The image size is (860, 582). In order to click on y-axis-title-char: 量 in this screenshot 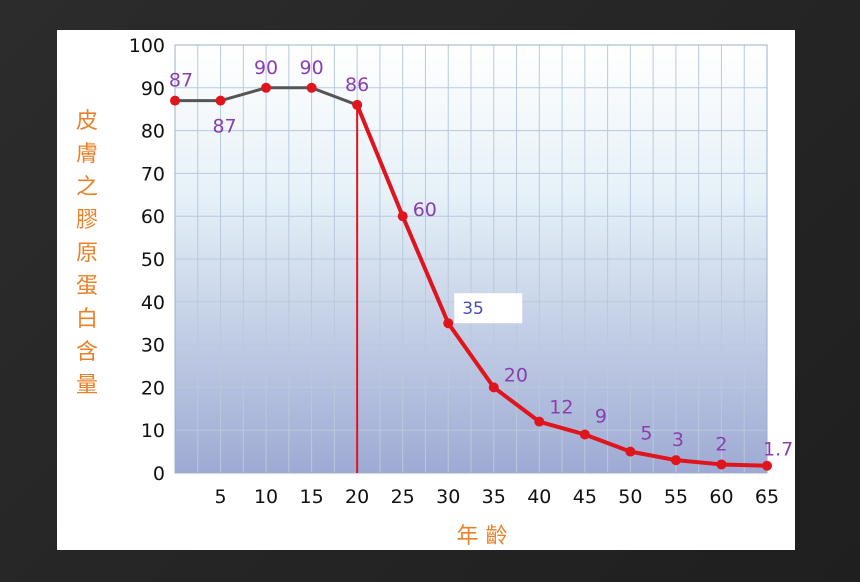, I will do `click(87, 385)`.